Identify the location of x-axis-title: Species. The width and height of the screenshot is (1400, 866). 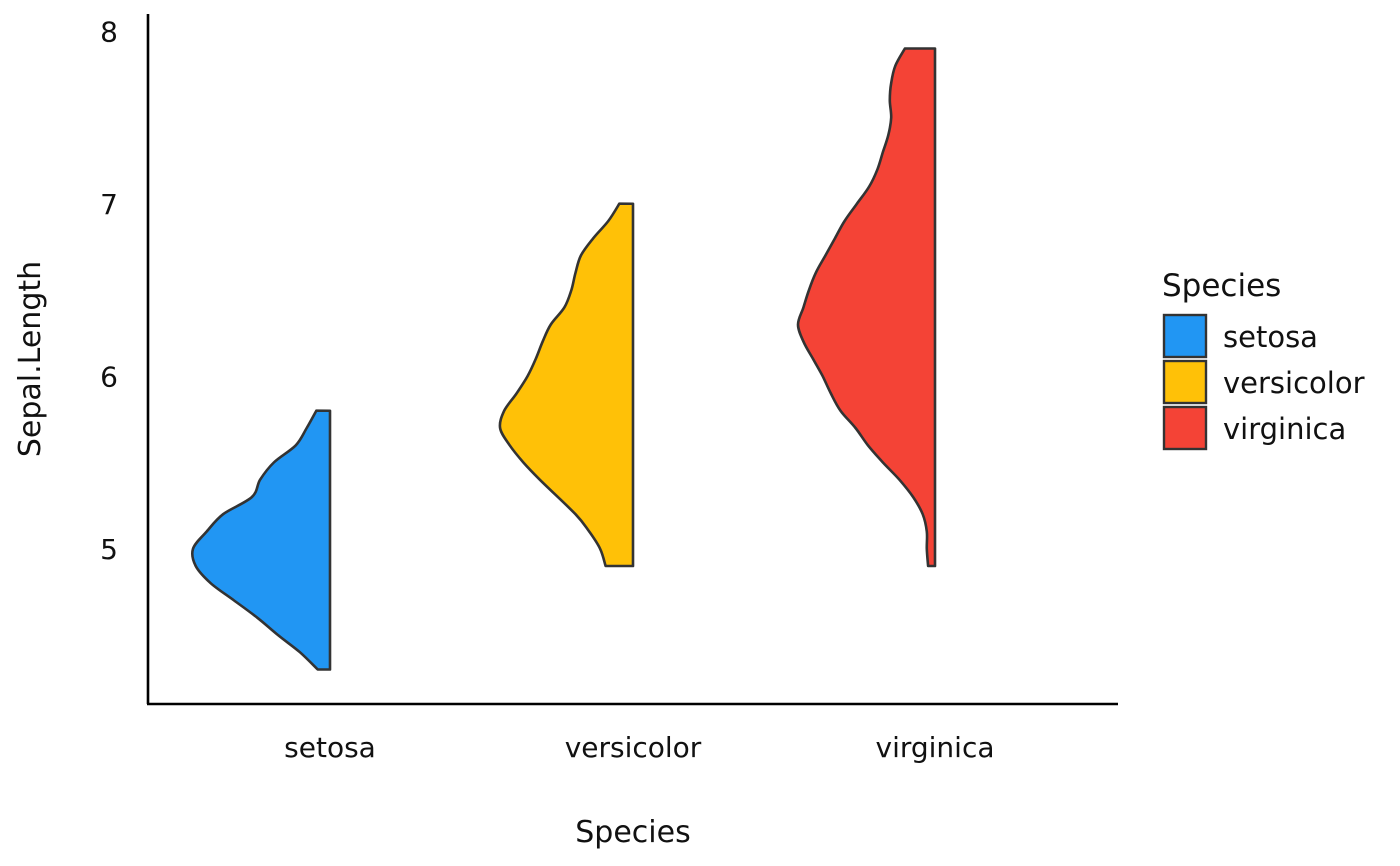
(632, 832).